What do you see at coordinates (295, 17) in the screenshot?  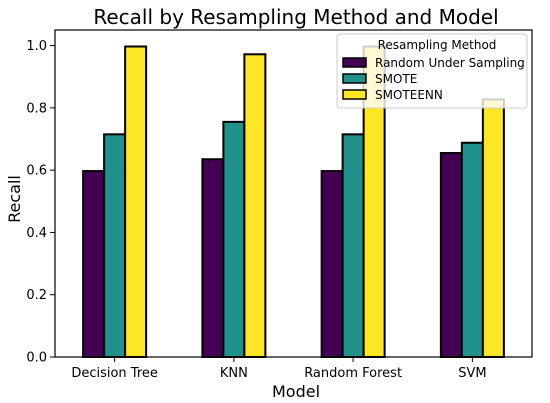 I see `chart-title: Recall by Resampling Method and Model` at bounding box center [295, 17].